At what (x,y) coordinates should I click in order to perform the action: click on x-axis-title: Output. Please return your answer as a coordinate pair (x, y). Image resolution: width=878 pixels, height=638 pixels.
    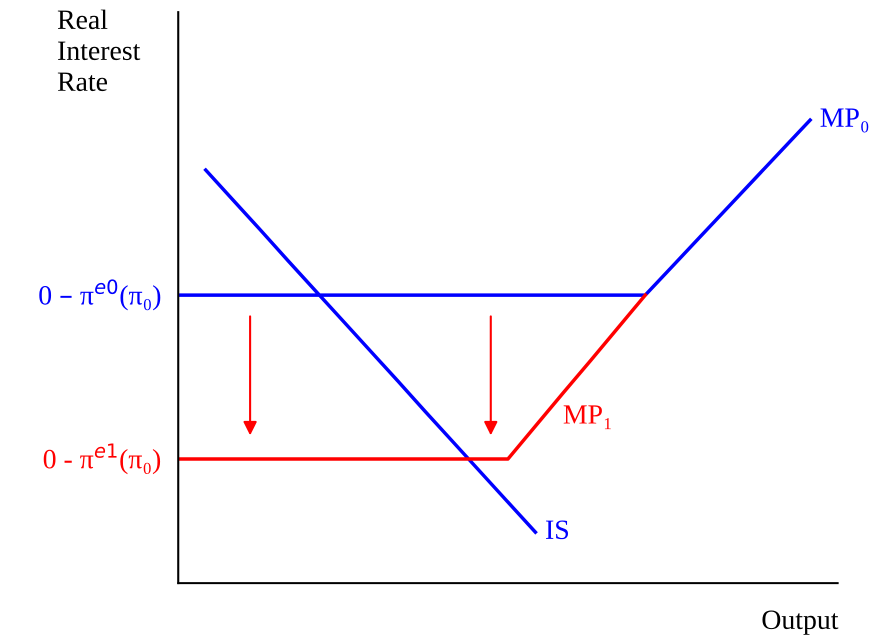
    Looking at the image, I should click on (800, 622).